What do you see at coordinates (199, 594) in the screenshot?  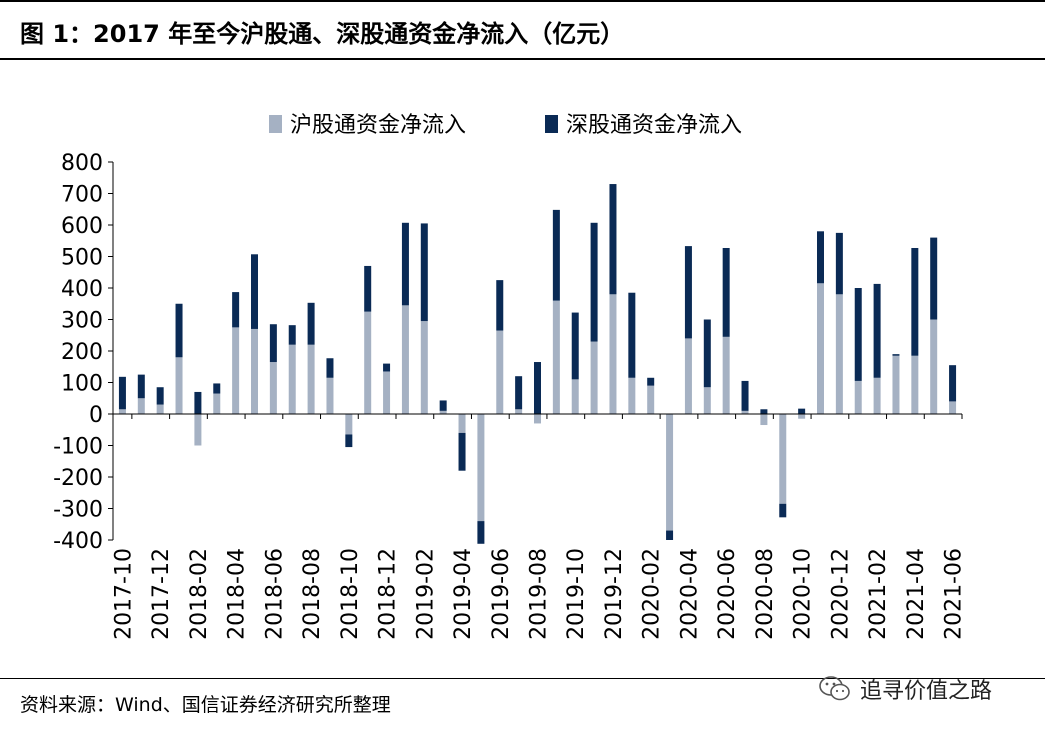 I see `x-tick-label: 2018-02` at bounding box center [199, 594].